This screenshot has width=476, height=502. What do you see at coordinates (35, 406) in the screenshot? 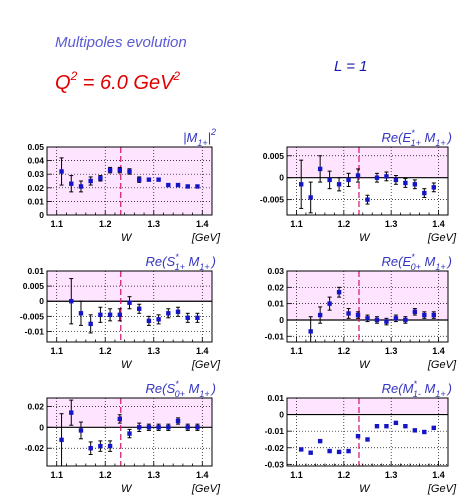
I see `y-tick-label: 0.02` at bounding box center [35, 406].